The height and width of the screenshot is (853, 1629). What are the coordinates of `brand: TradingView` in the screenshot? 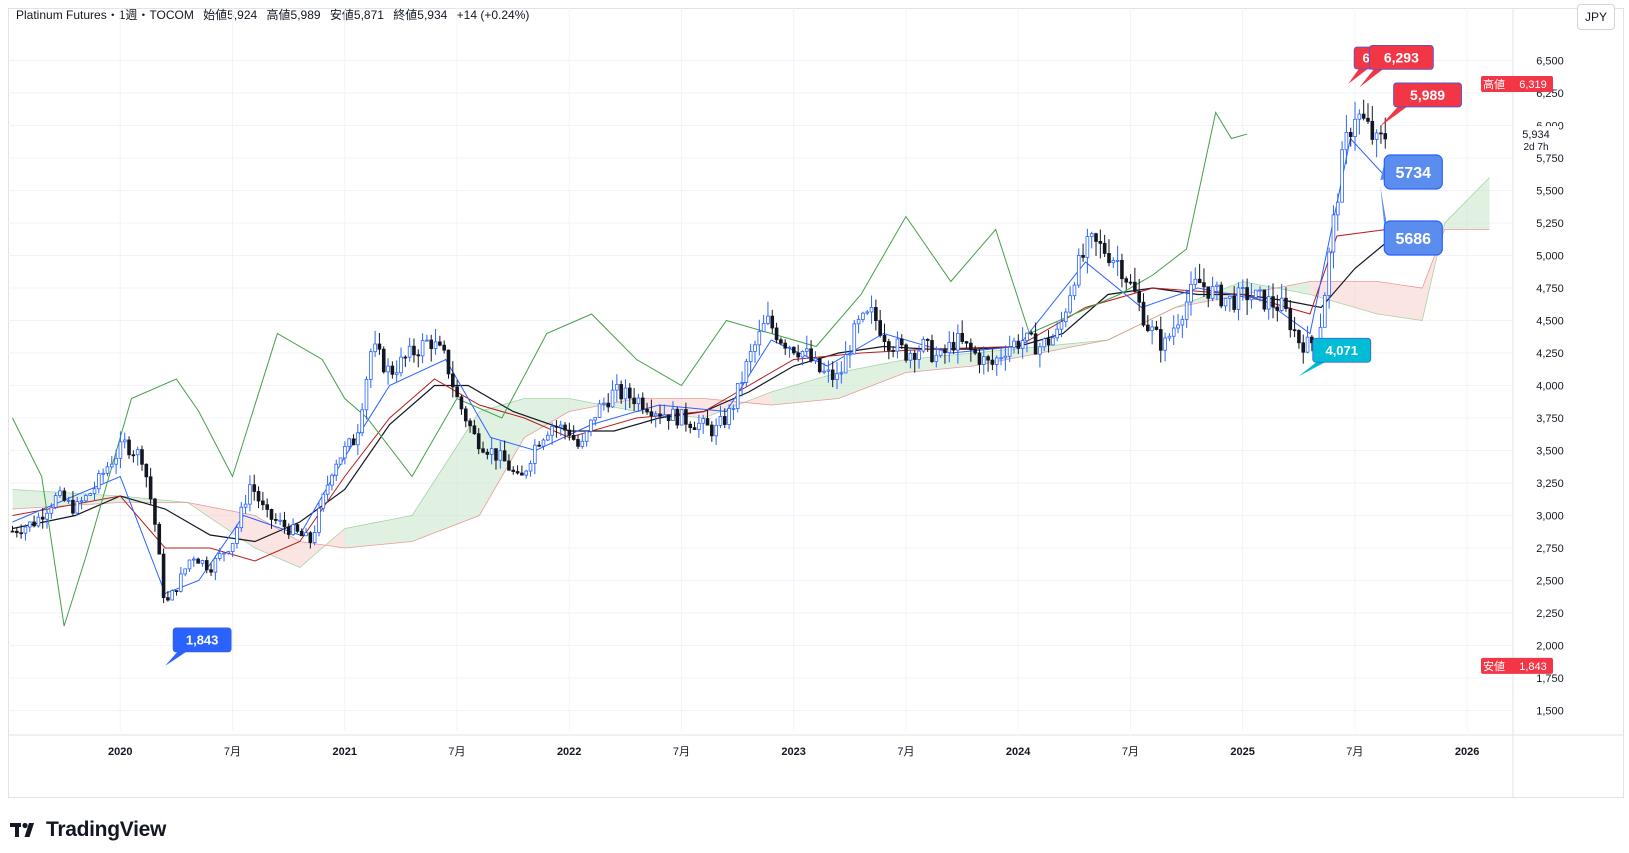 It's located at (88, 830).